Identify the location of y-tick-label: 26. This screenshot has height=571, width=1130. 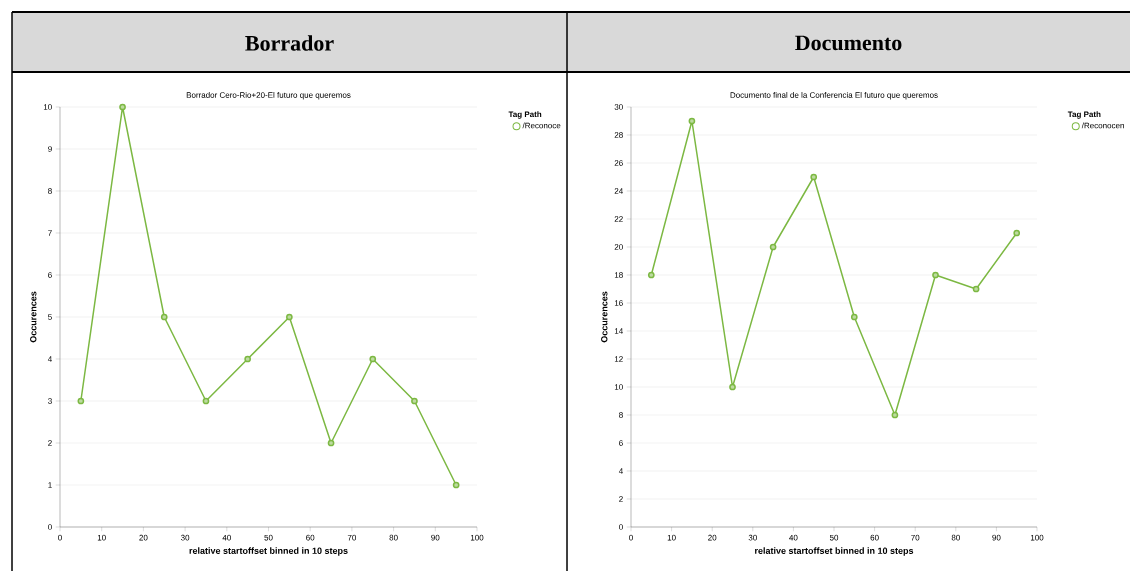
(618, 163).